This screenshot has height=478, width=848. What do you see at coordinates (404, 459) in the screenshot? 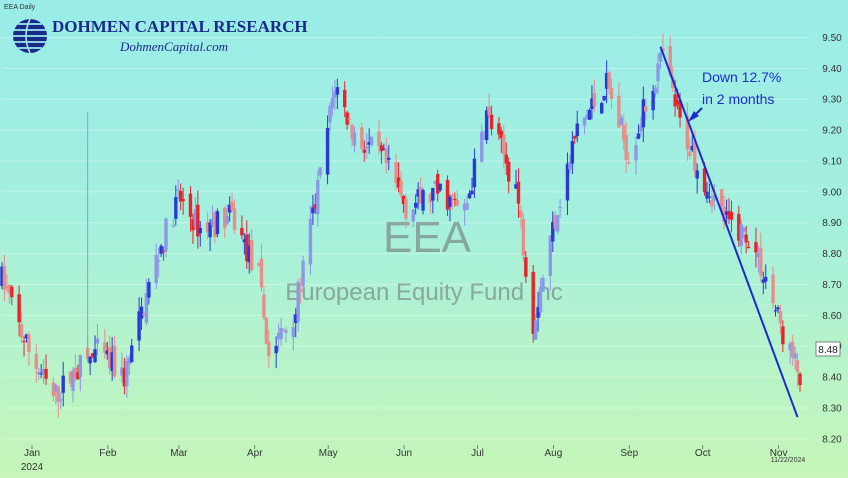
I see `x-axis: Jan Feb Mar Apr May Jun Jul Aug Sep Oct Nov 2024` at bounding box center [404, 459].